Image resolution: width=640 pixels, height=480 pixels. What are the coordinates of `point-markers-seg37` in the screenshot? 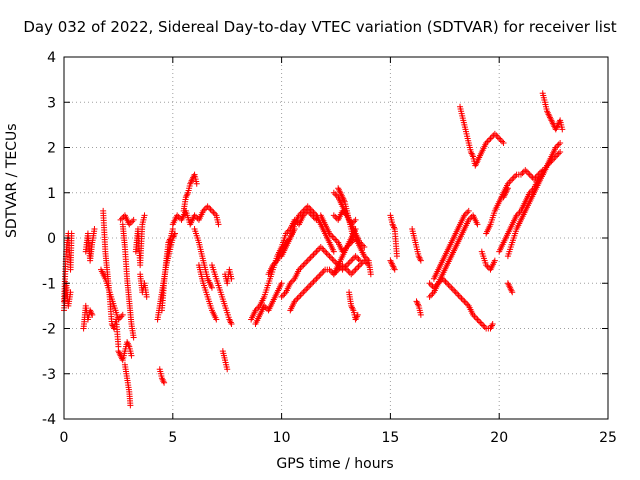 It's located at (393, 236).